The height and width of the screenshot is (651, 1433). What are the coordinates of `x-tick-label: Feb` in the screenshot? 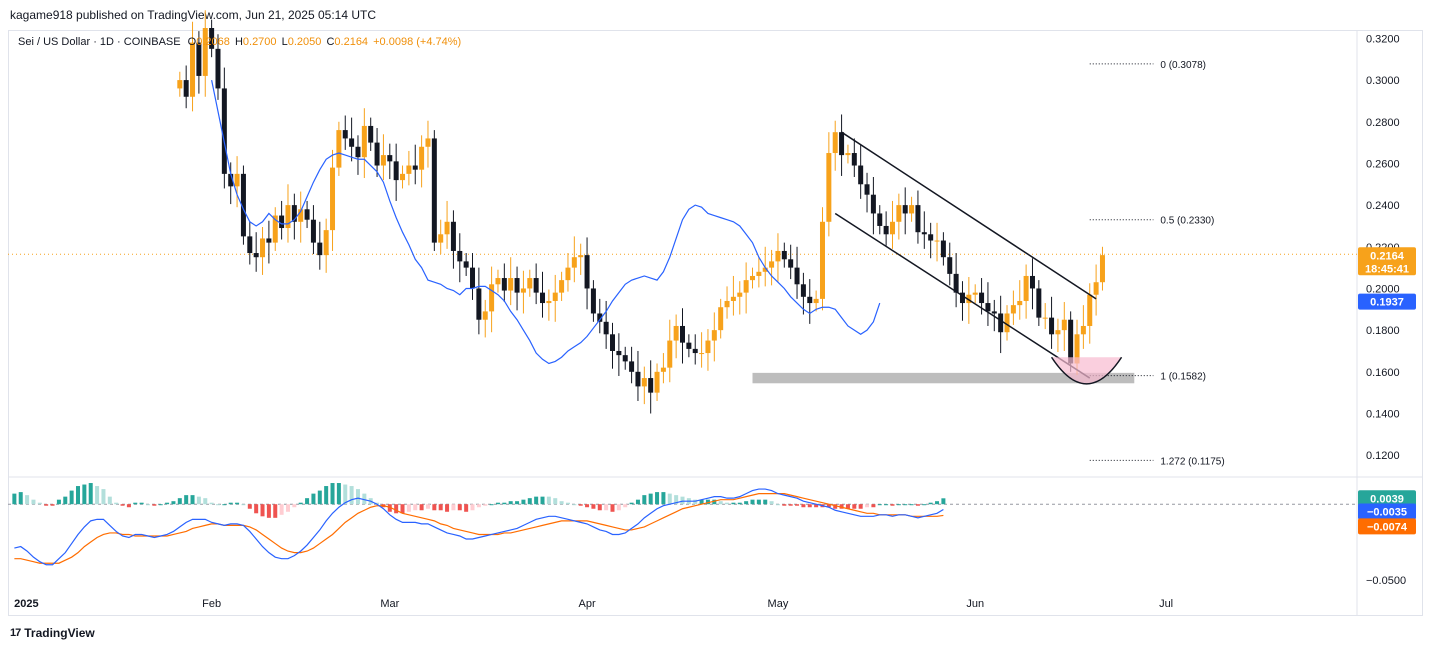 It's located at (211, 604).